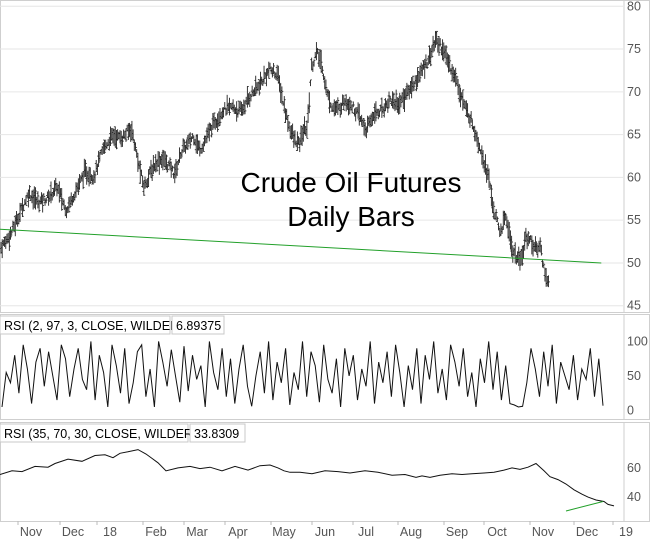  Describe the element at coordinates (634, 482) in the screenshot. I see `rsi-long-y-axis: 40 60` at that location.